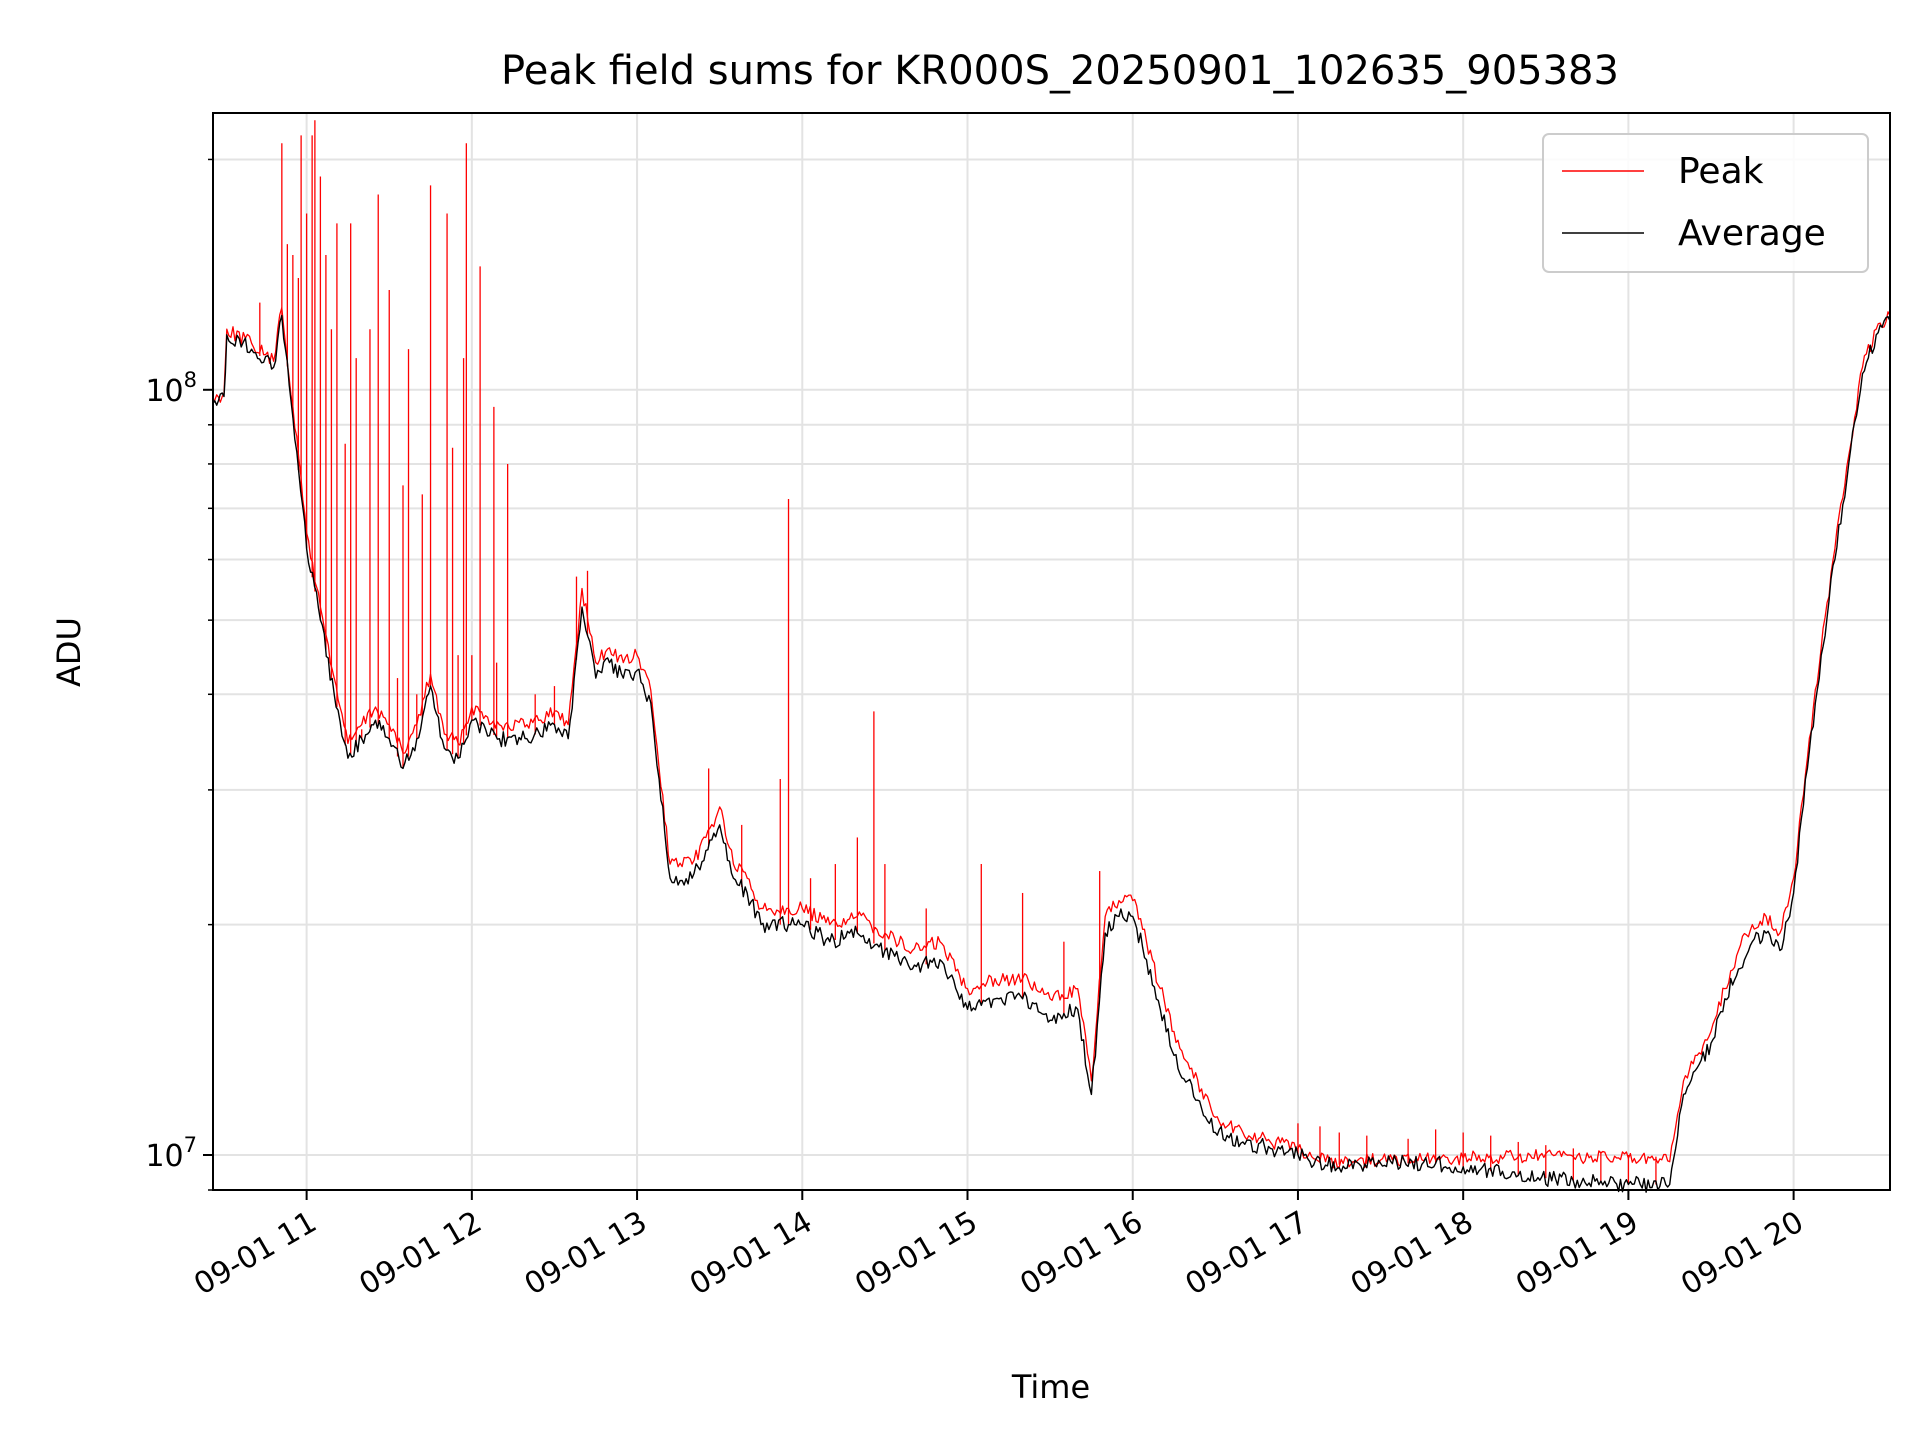 This screenshot has height=1440, width=1920. I want to click on x-axis-title: Time, so click(1050, 1387).